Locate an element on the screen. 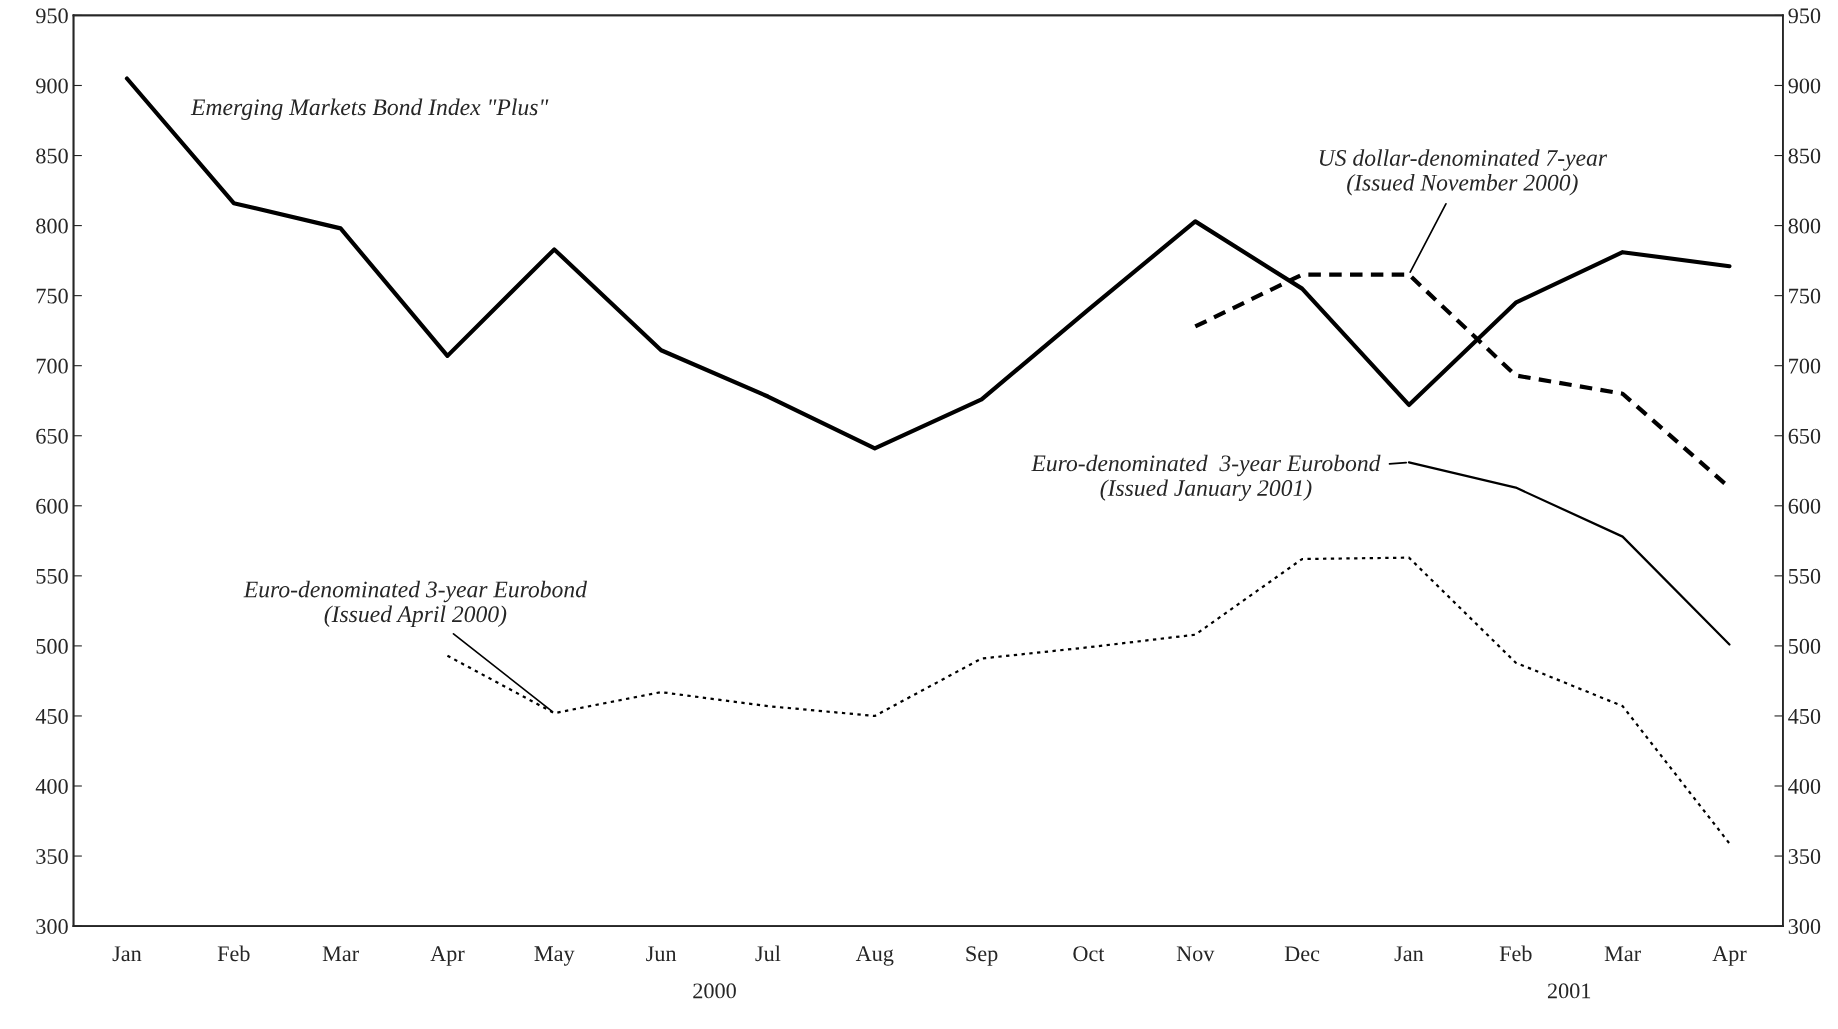  y2-tick-label: 850 is located at coordinates (1804, 156).